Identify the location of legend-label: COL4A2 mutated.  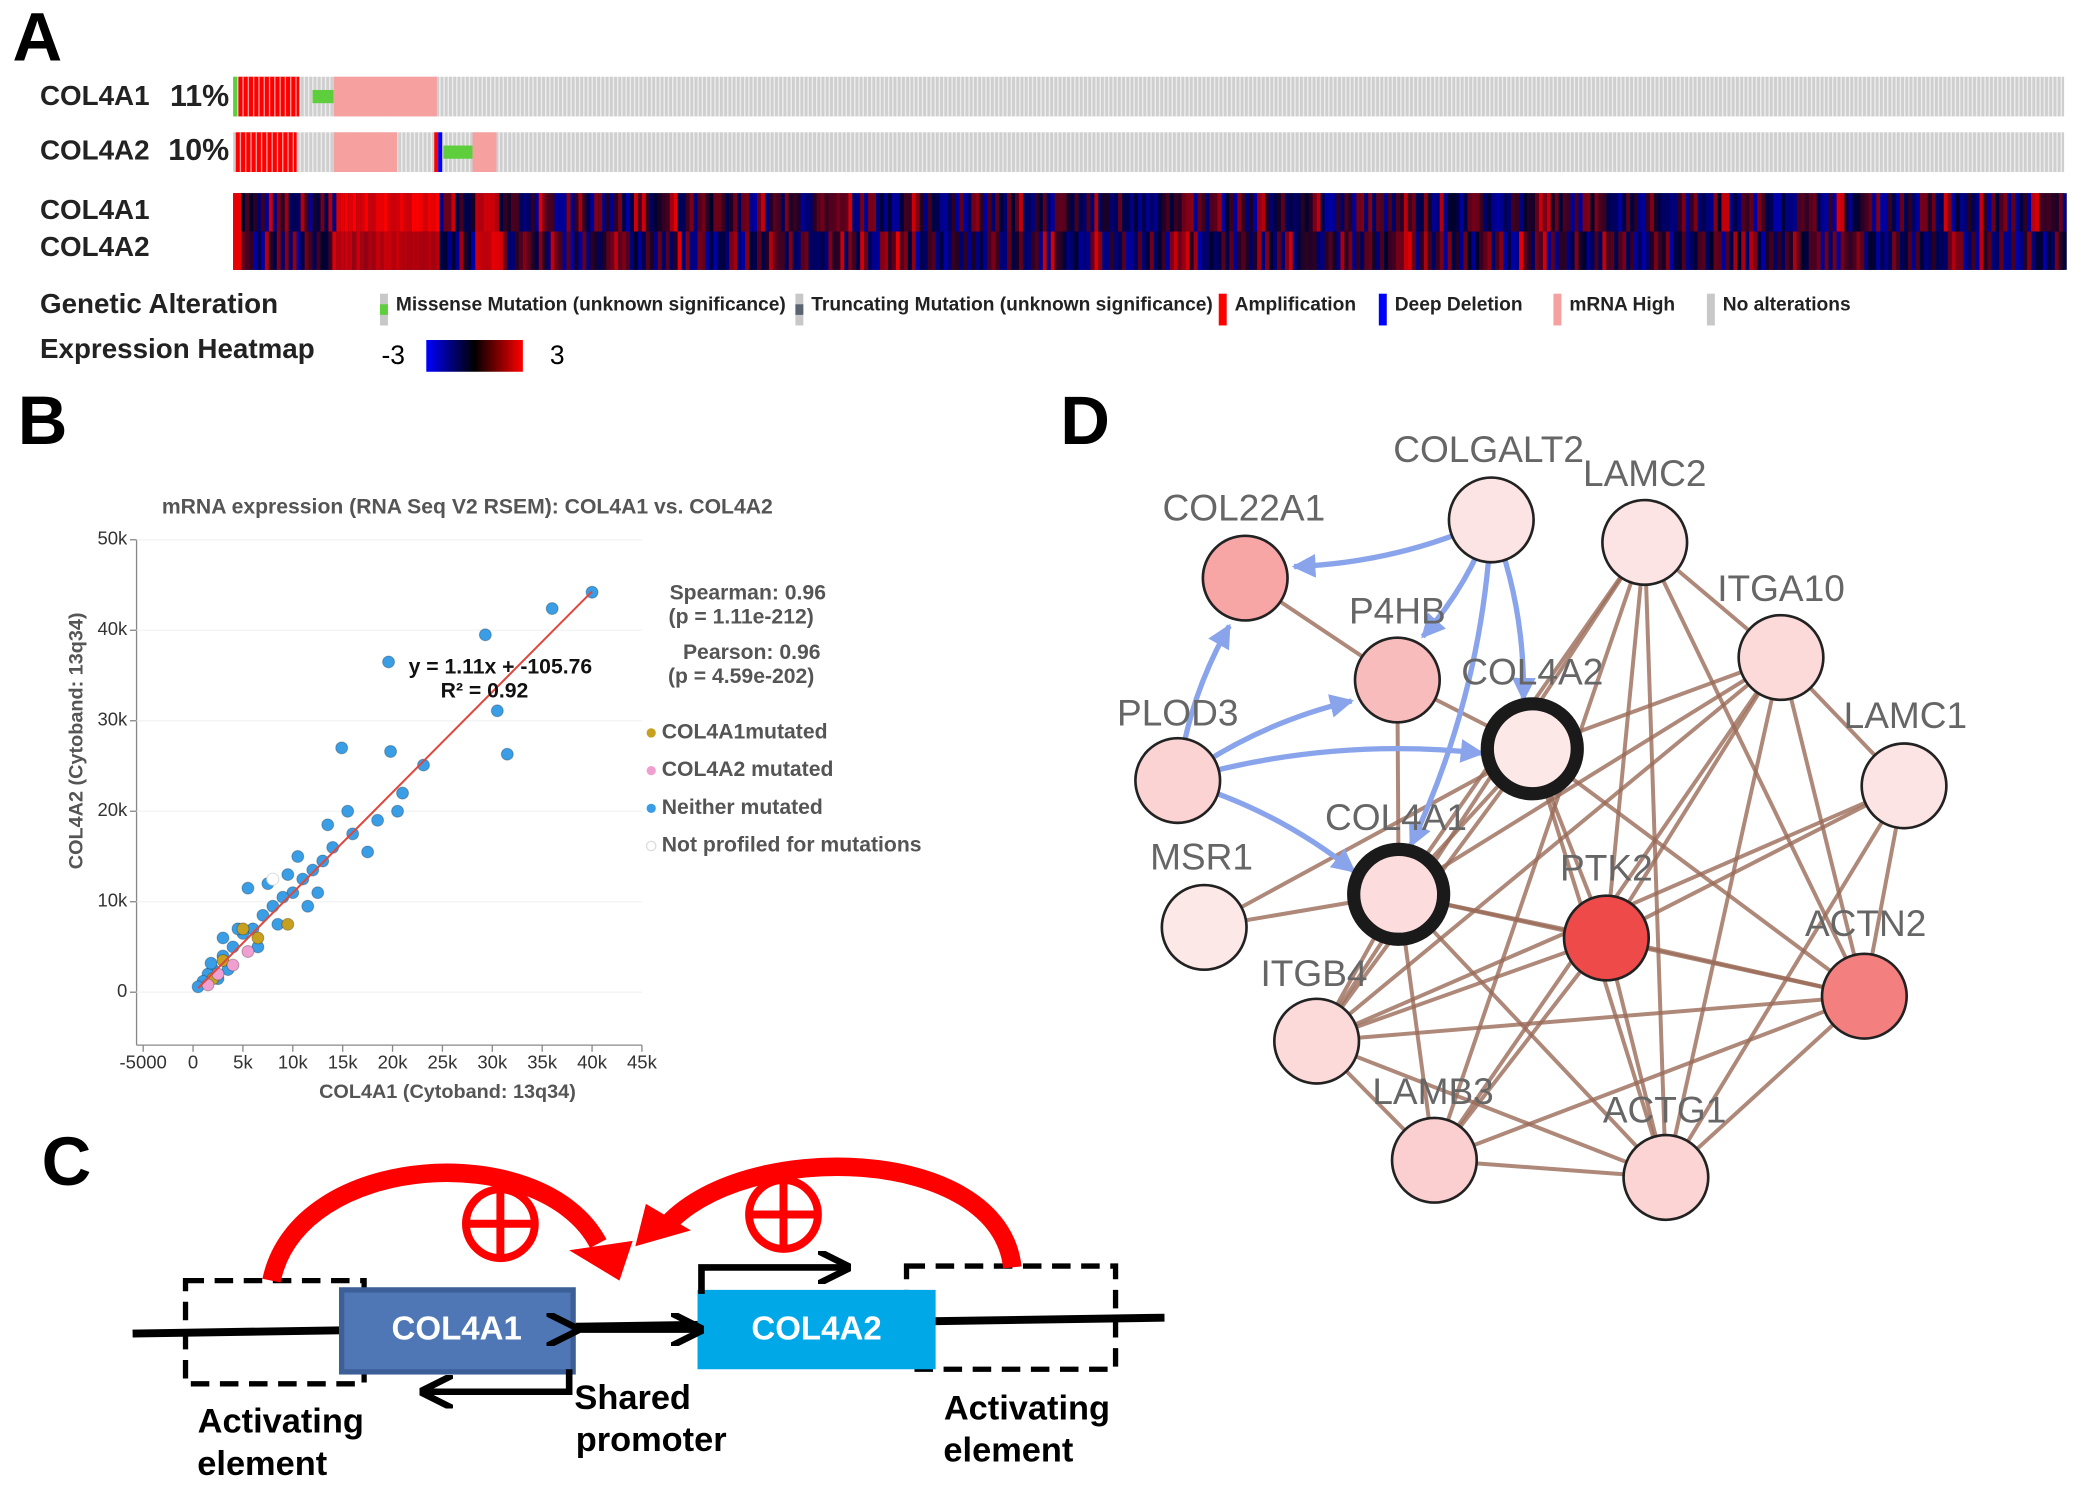
(748, 769).